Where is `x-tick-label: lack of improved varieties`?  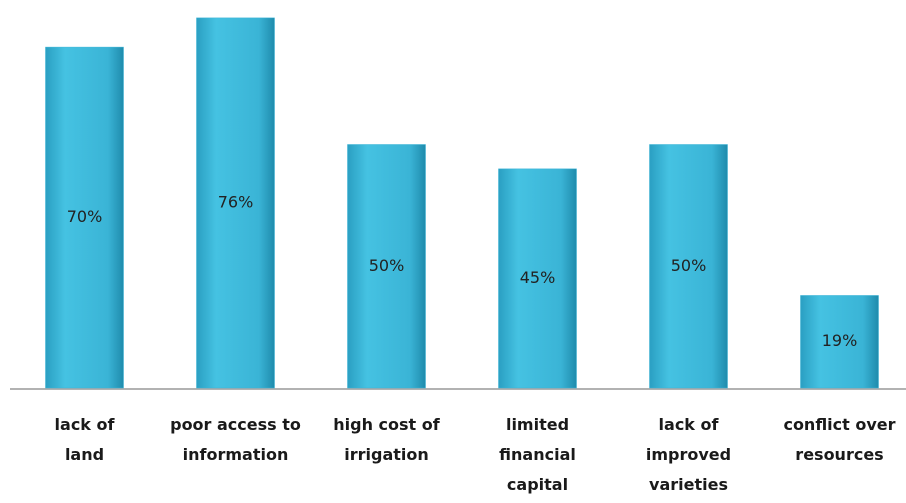
x-tick-label: lack of improved varieties is located at coordinates (688, 454).